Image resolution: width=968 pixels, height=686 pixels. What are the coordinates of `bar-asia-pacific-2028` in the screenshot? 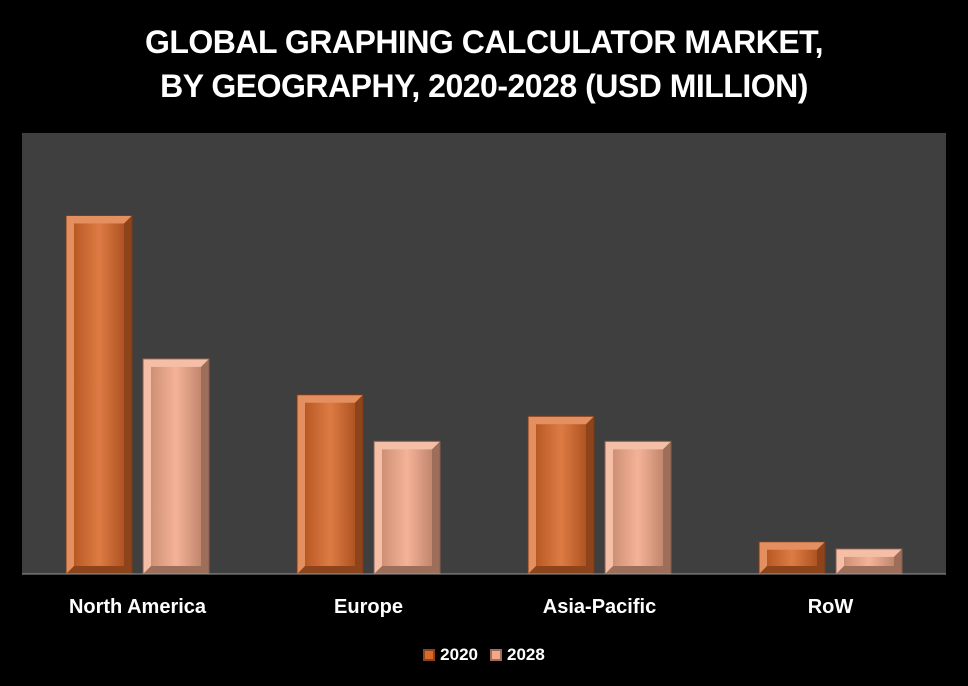 It's located at (638, 507).